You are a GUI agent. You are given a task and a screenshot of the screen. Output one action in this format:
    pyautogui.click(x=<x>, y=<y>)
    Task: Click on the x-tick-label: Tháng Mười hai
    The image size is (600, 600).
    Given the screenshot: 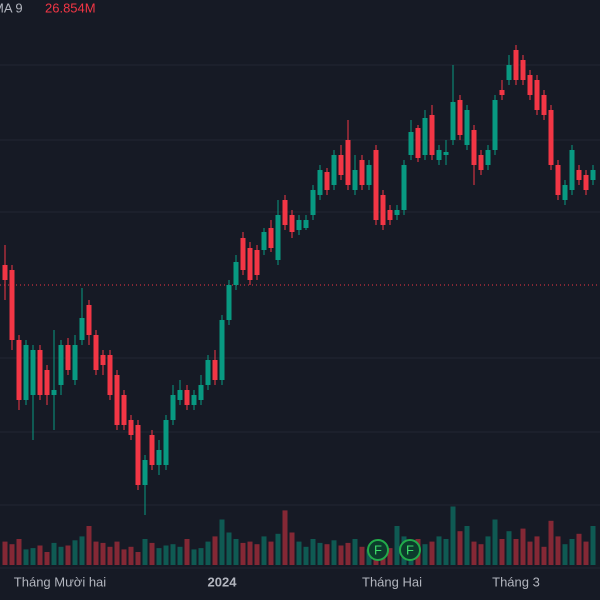 What is the action you would take?
    pyautogui.click(x=60, y=581)
    